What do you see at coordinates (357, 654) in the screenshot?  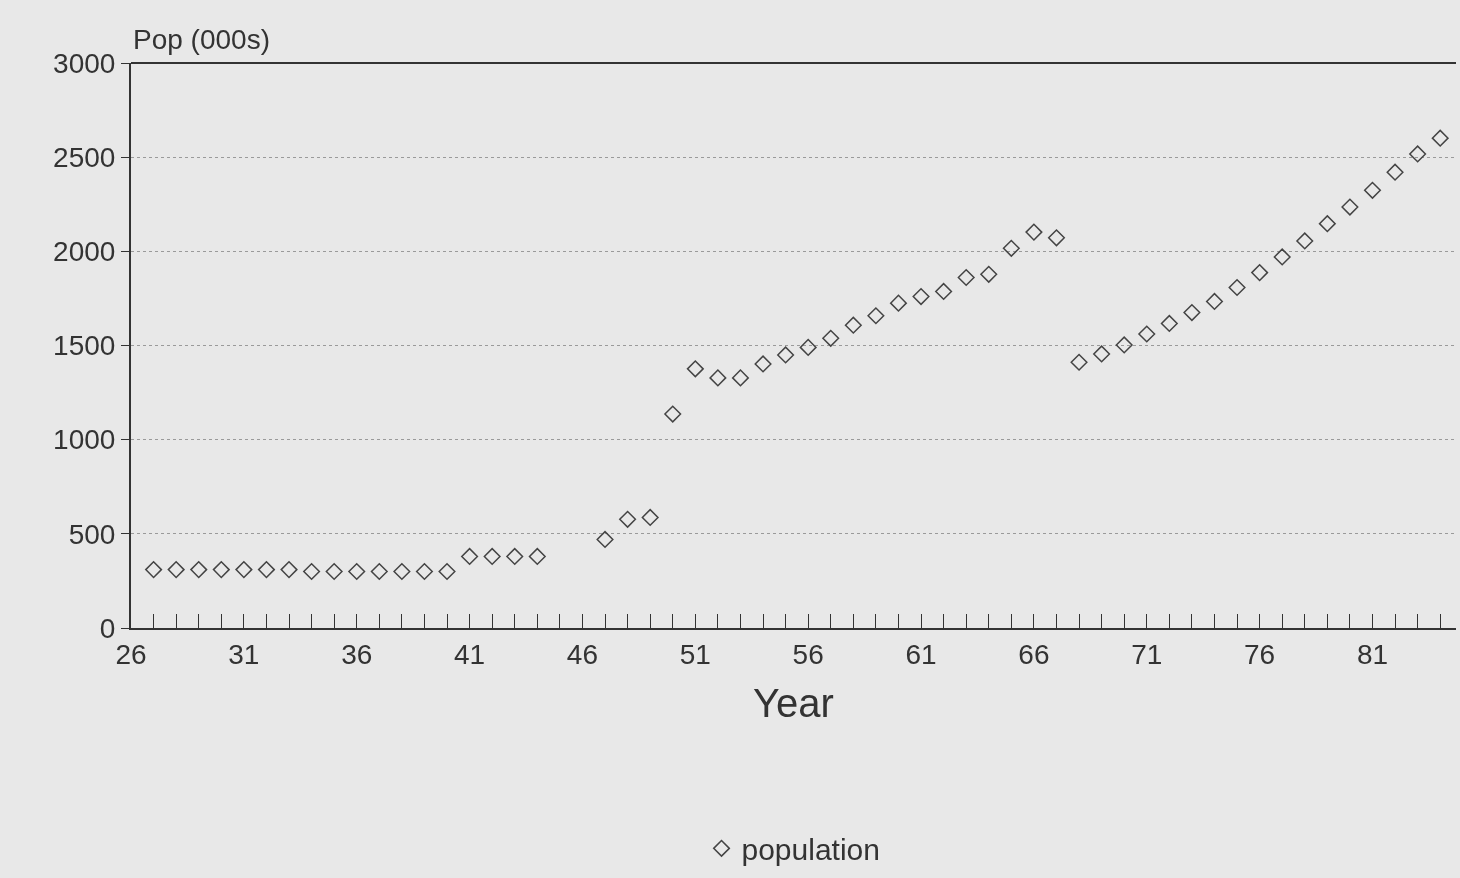 I see `x-tick-label: 36` at bounding box center [357, 654].